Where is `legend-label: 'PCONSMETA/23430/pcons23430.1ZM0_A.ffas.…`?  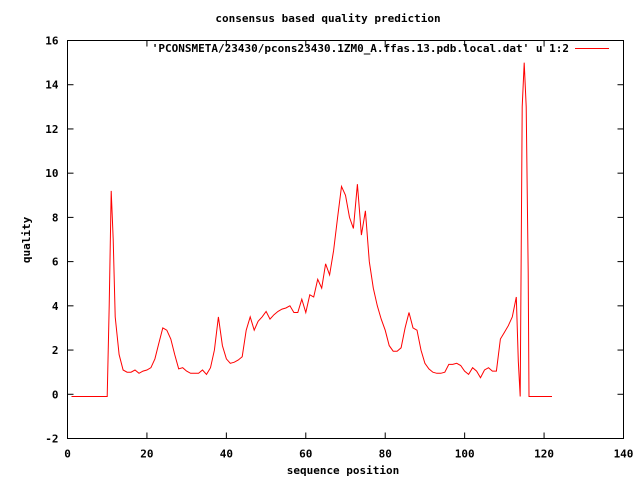 legend-label: 'PCONSMETA/23430/pcons23430.1ZM0_A.ffas.… is located at coordinates (360, 48).